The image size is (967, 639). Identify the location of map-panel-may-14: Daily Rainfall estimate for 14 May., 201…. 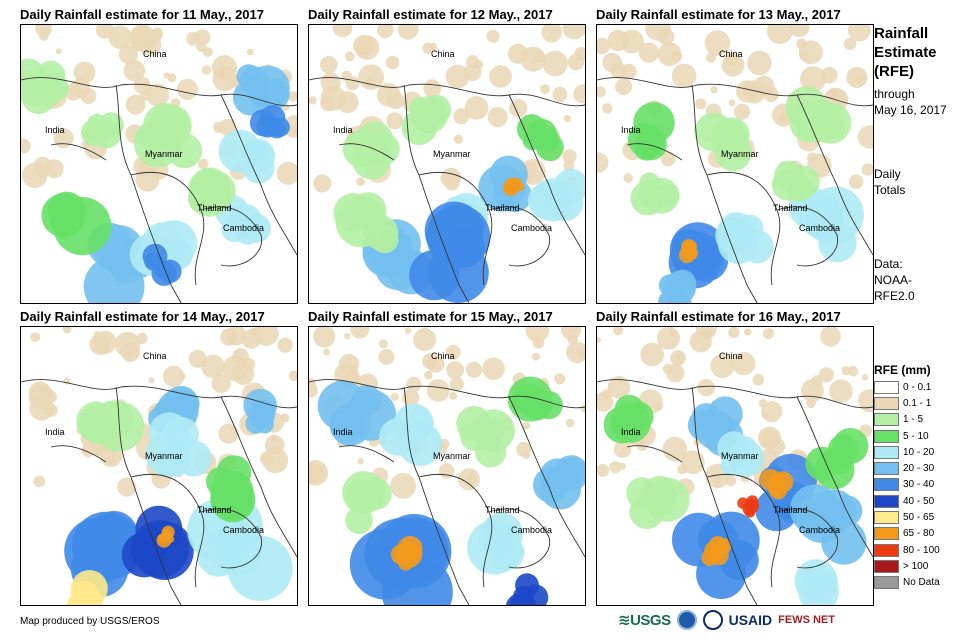
(162, 458).